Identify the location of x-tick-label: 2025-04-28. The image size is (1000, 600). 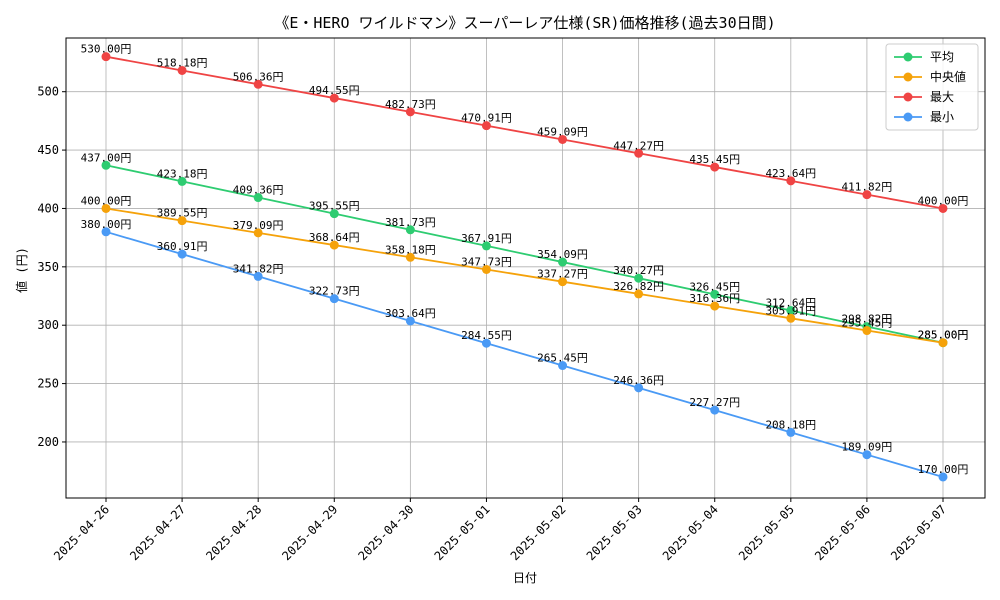
(233, 532).